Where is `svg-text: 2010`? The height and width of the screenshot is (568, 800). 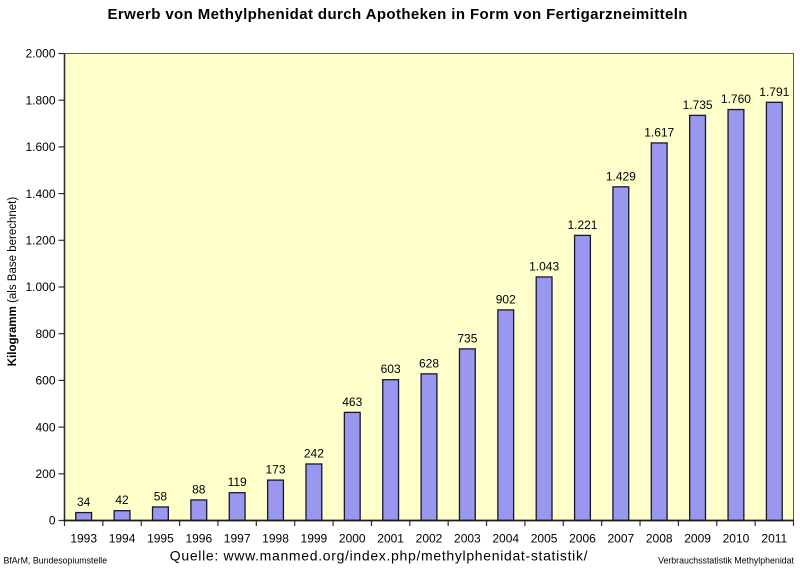 svg-text: 2010 is located at coordinates (736, 538).